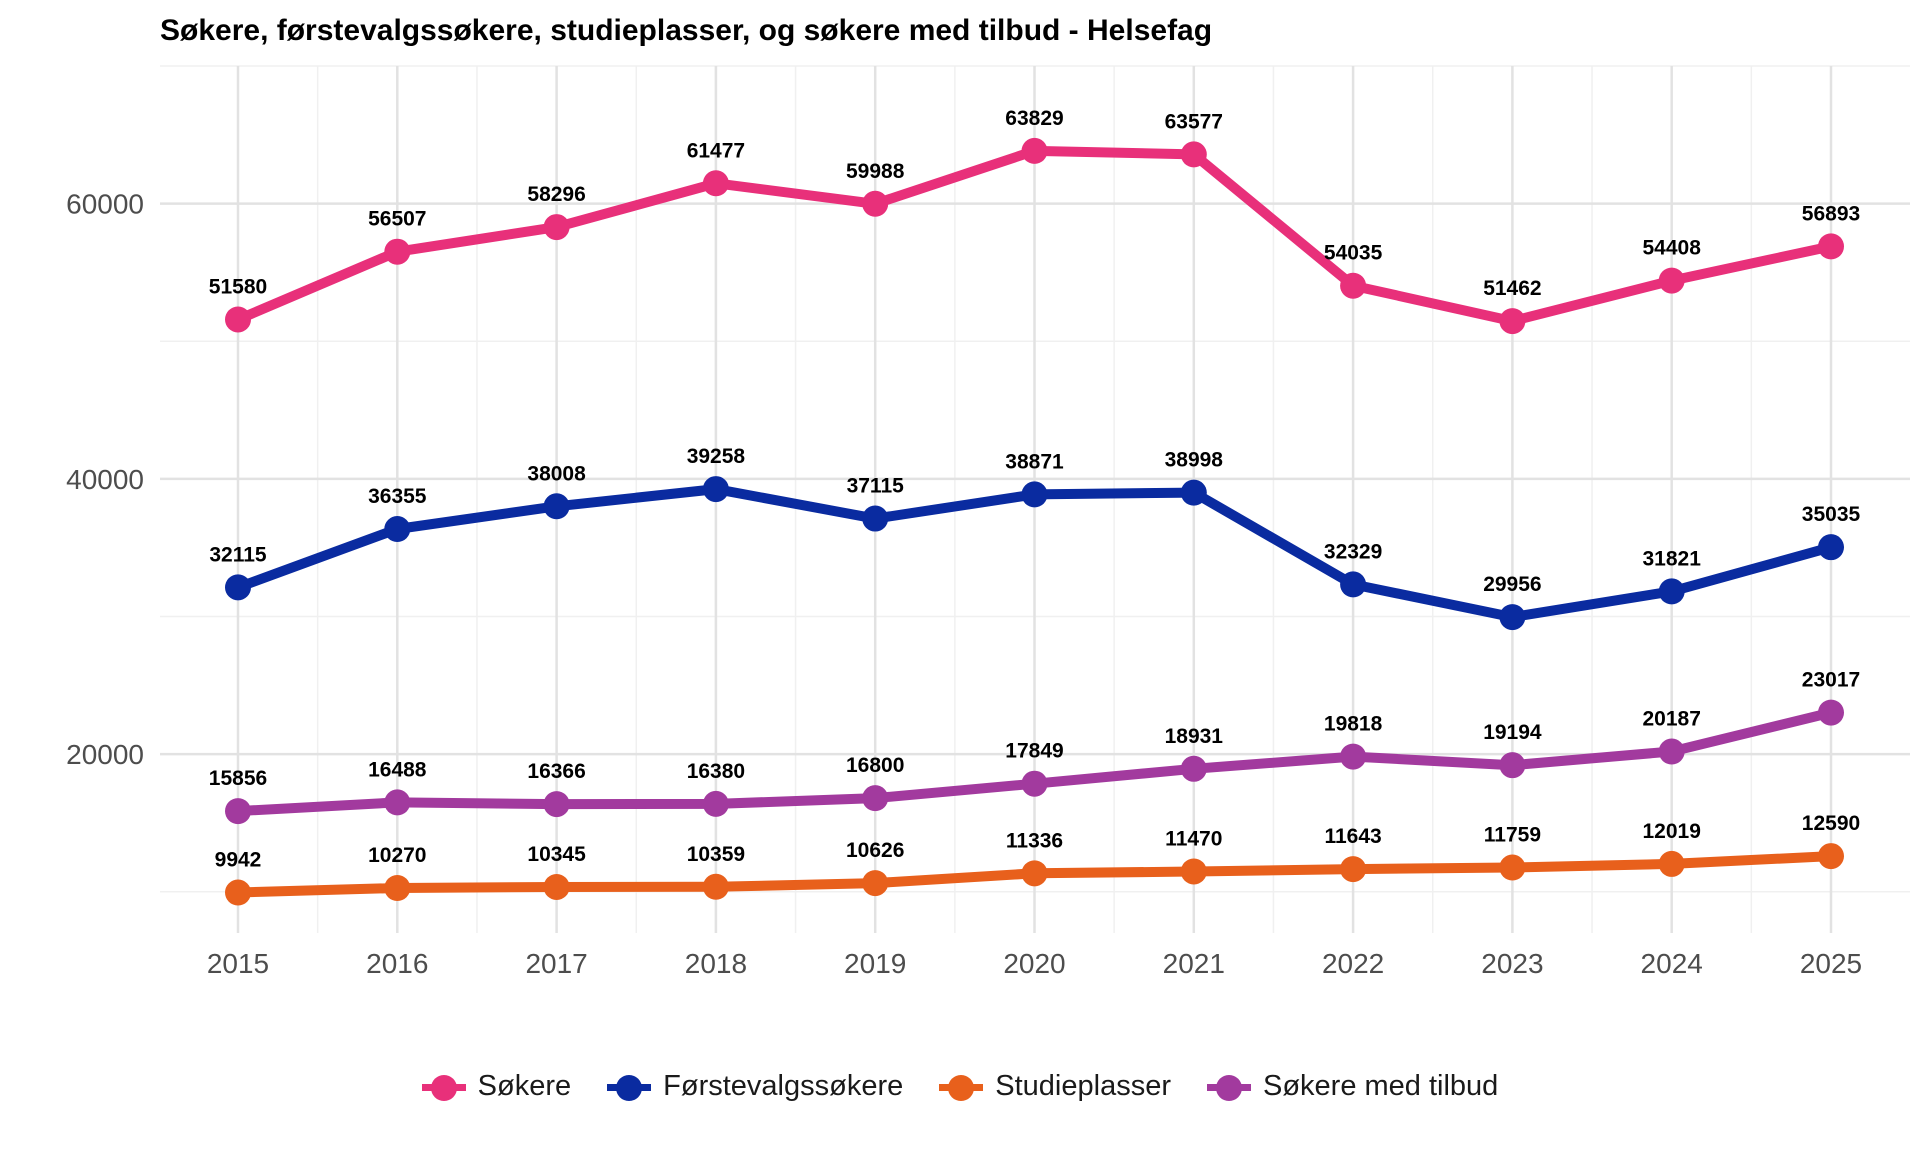 The height and width of the screenshot is (1152, 1920). What do you see at coordinates (875, 171) in the screenshot?
I see `data-label-s-kere: 59988` at bounding box center [875, 171].